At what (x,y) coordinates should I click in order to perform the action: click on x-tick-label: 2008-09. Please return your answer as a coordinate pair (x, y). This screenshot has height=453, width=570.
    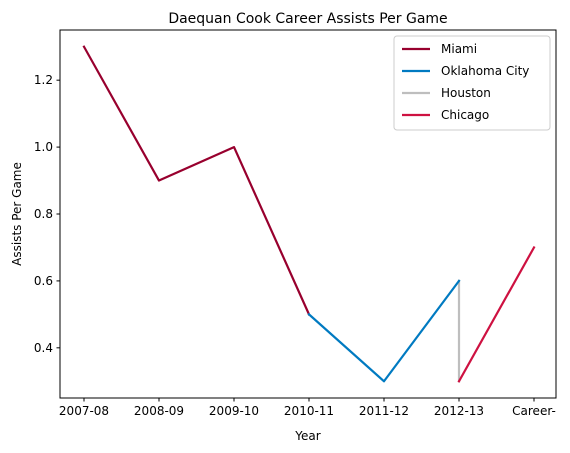
    Looking at the image, I should click on (159, 411).